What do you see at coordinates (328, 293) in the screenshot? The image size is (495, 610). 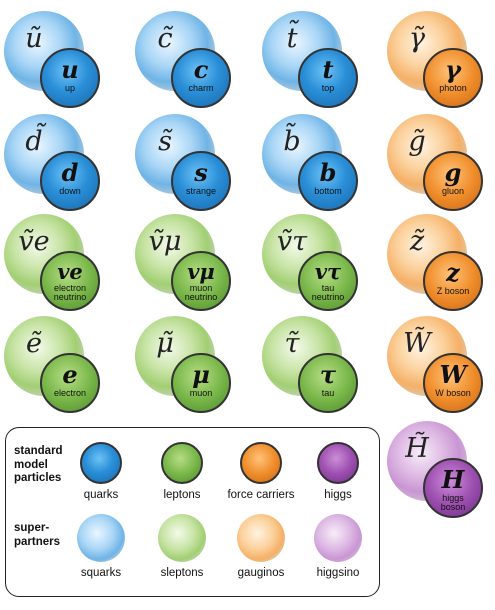 I see `particle-name: tau neutrino` at bounding box center [328, 293].